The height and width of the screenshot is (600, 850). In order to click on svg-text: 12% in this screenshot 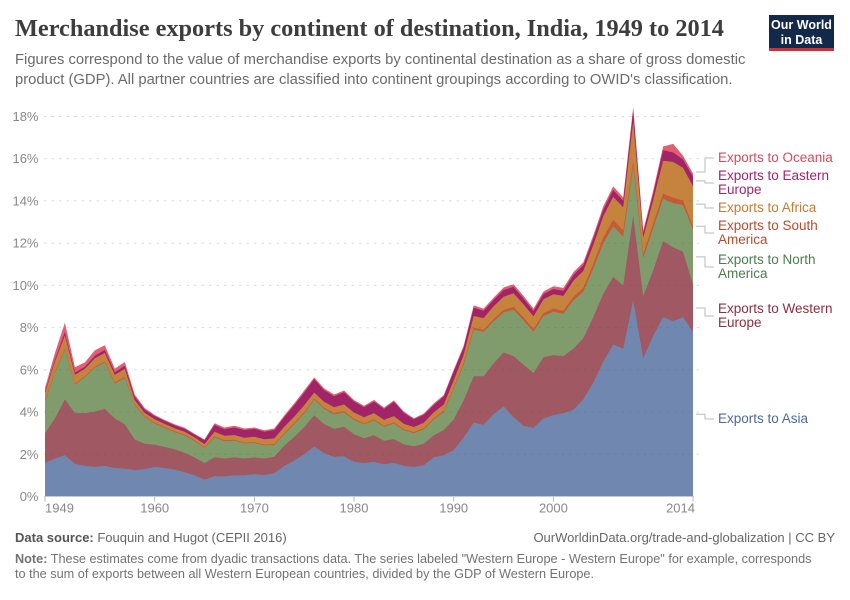, I will do `click(25, 243)`.